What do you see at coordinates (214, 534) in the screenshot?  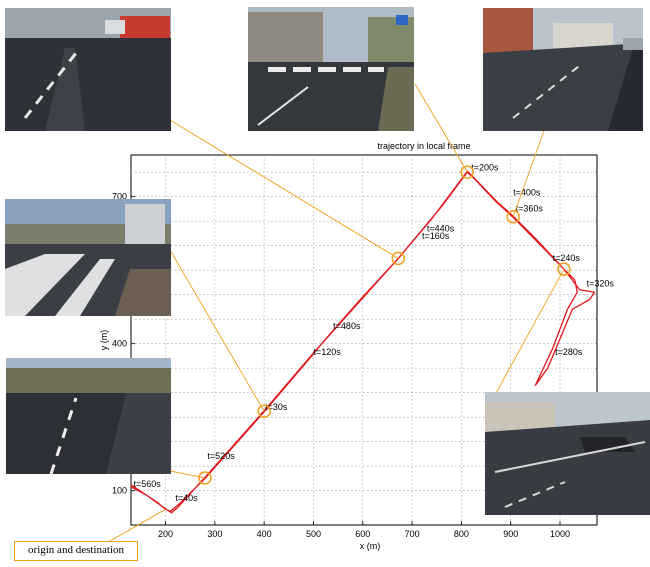 I see `x-tick-label: 300` at bounding box center [214, 534].